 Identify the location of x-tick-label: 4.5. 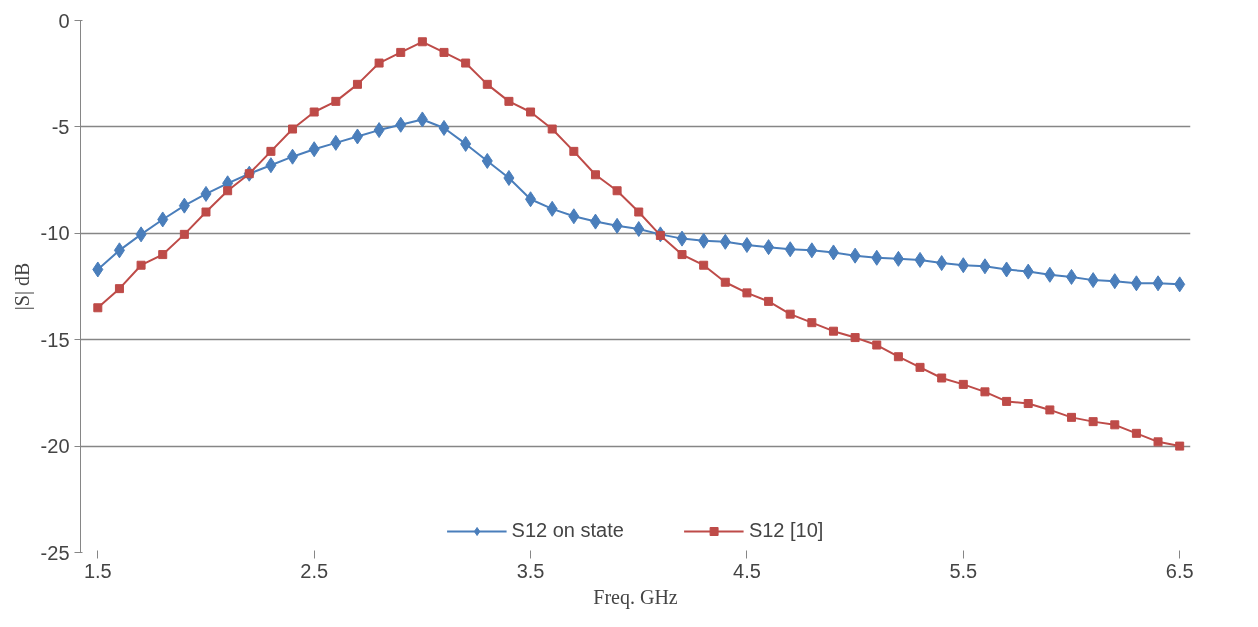
(747, 570).